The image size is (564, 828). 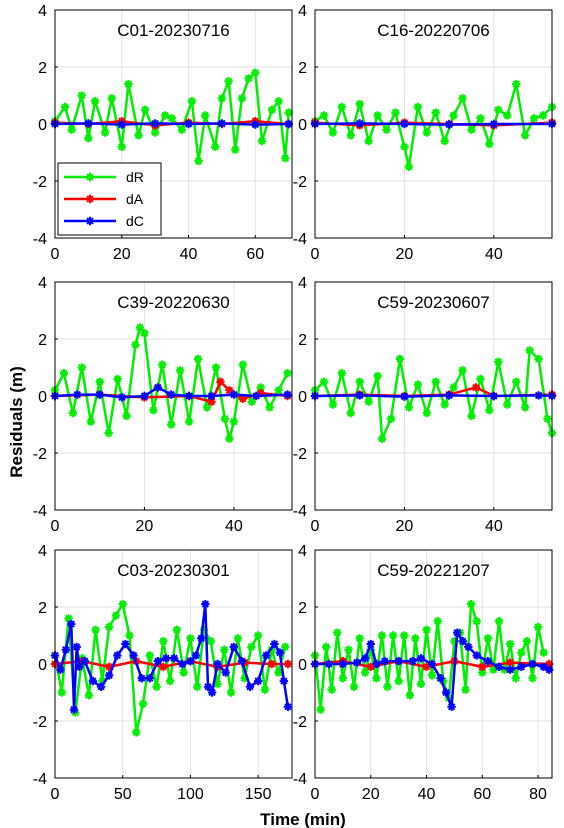 What do you see at coordinates (538, 794) in the screenshot?
I see `x-tick-label: 80` at bounding box center [538, 794].